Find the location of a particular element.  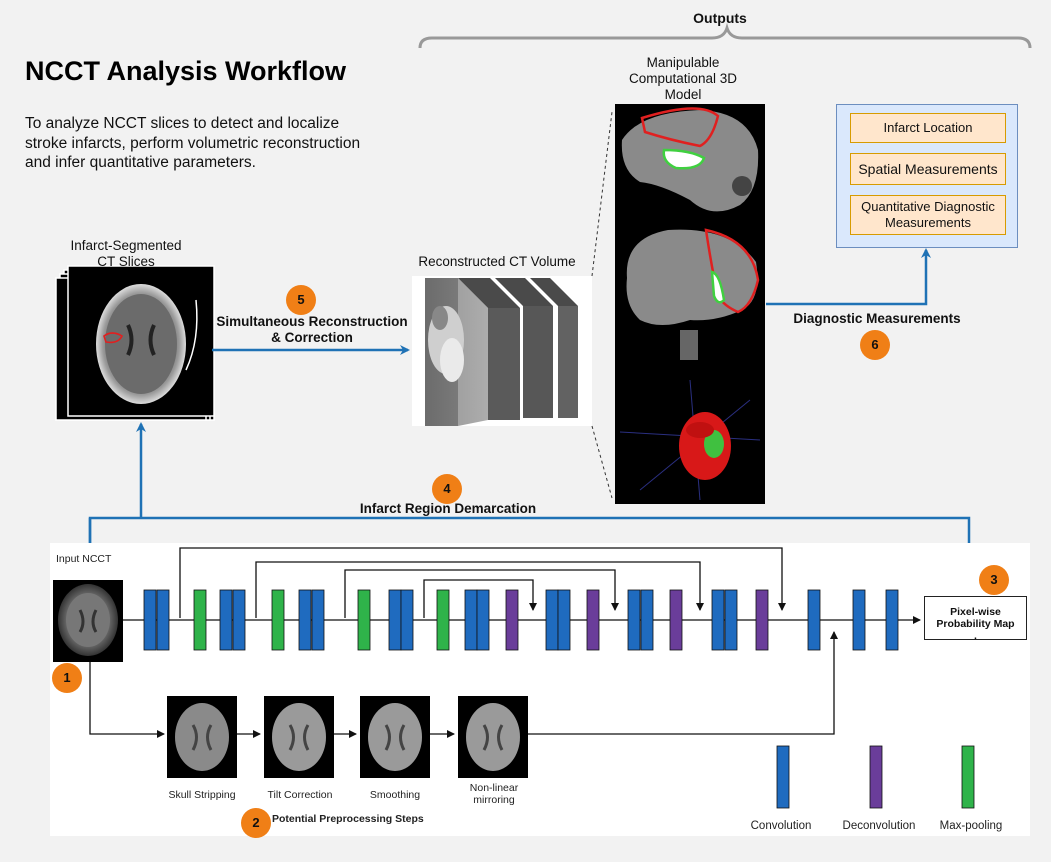

preprocessing-images is located at coordinates (347, 737).